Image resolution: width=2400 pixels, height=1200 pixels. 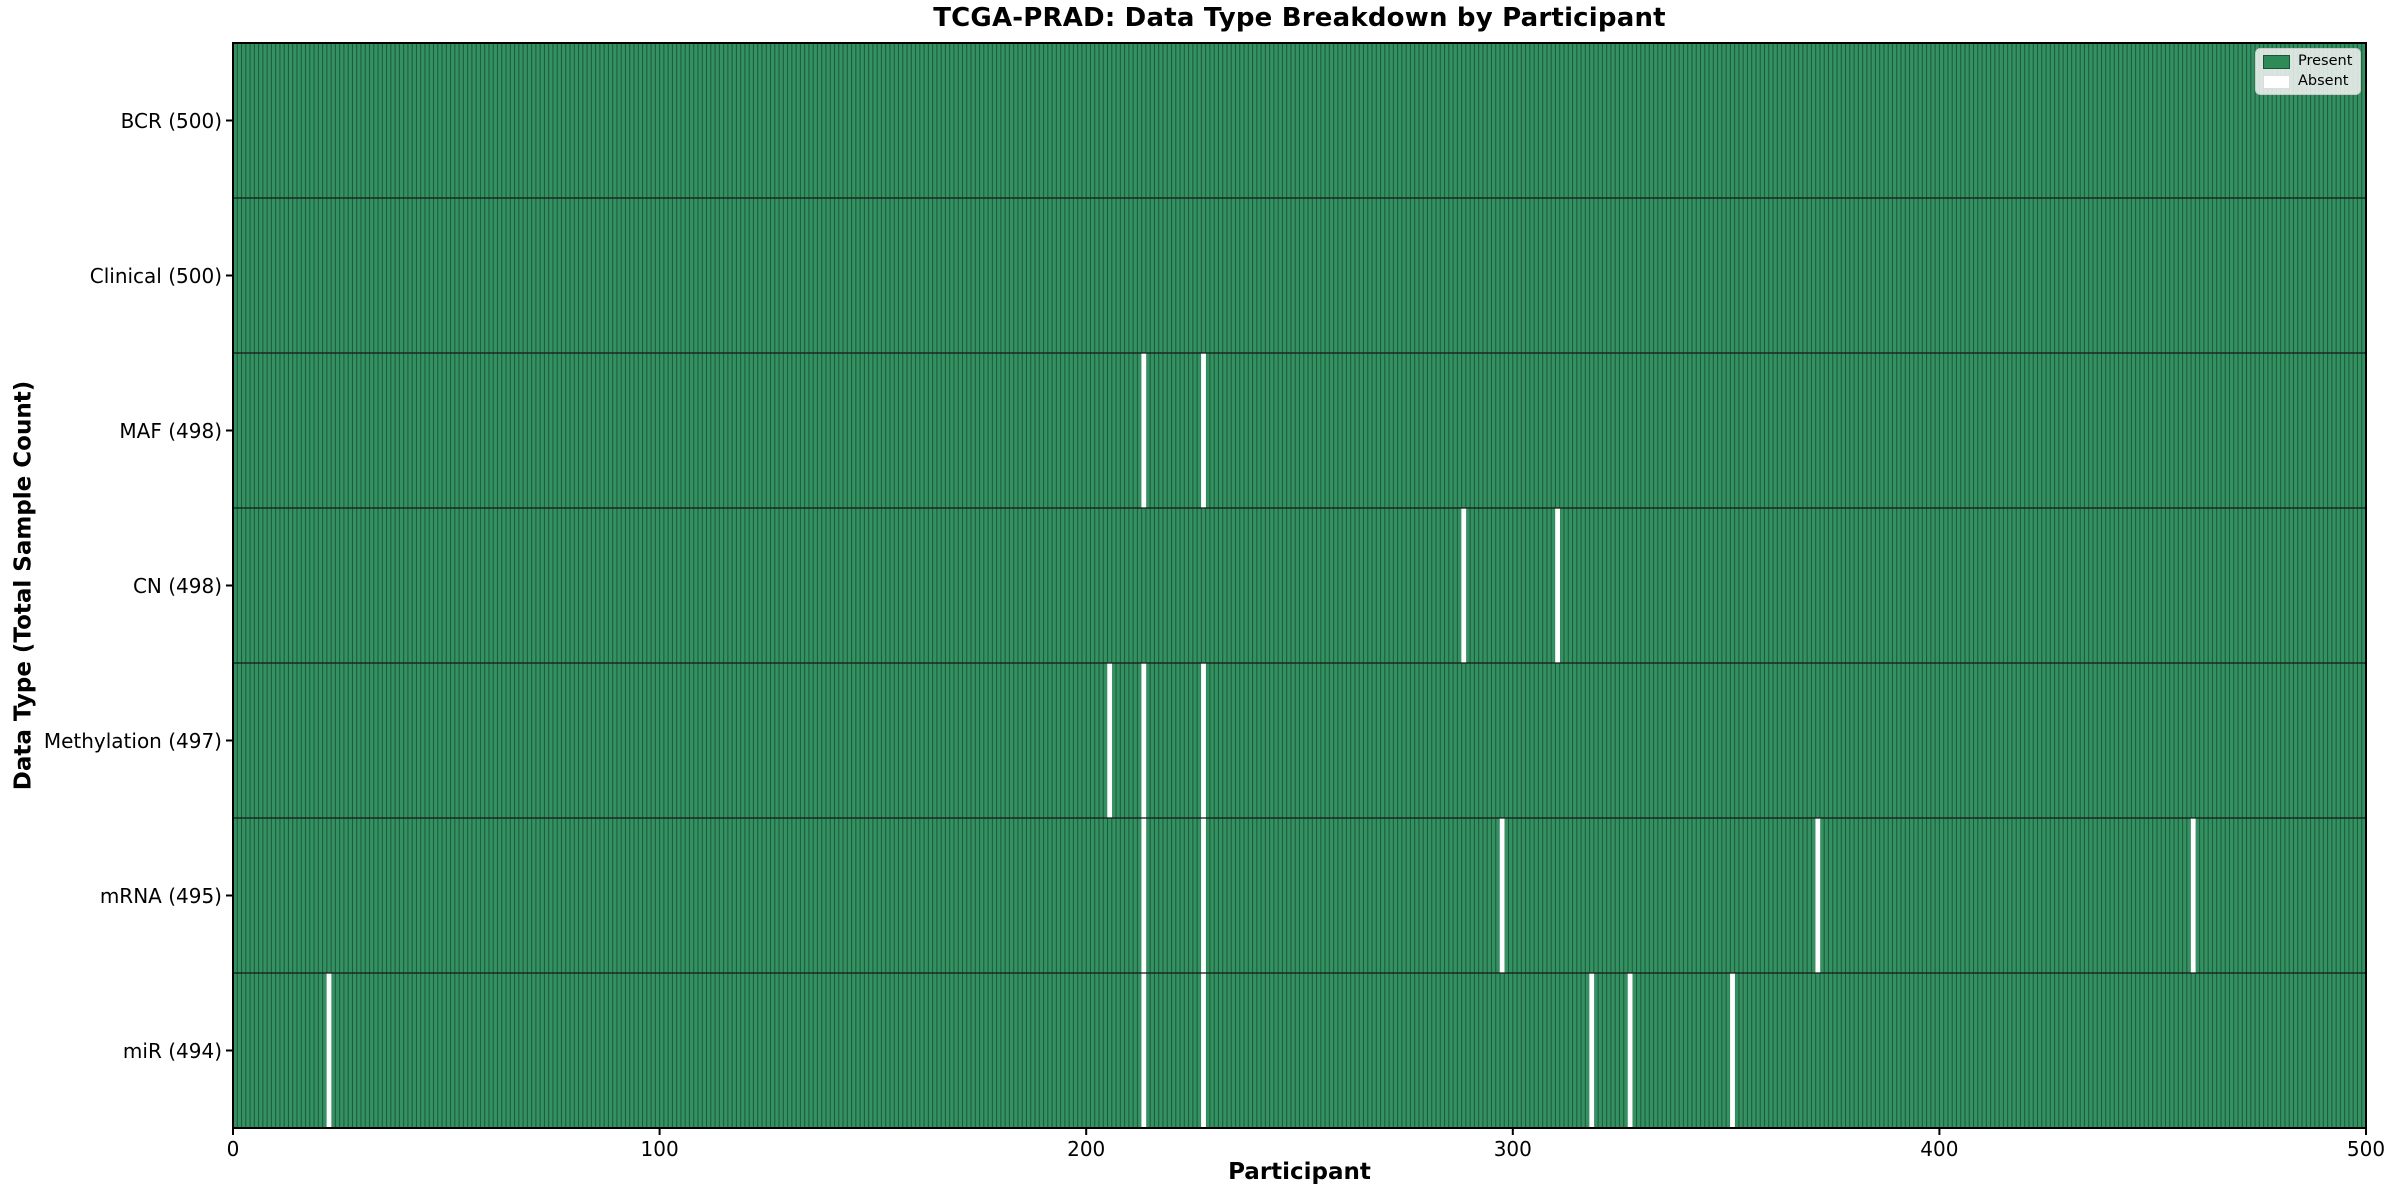 What do you see at coordinates (1511, 585) in the screenshot?
I see `row-CN` at bounding box center [1511, 585].